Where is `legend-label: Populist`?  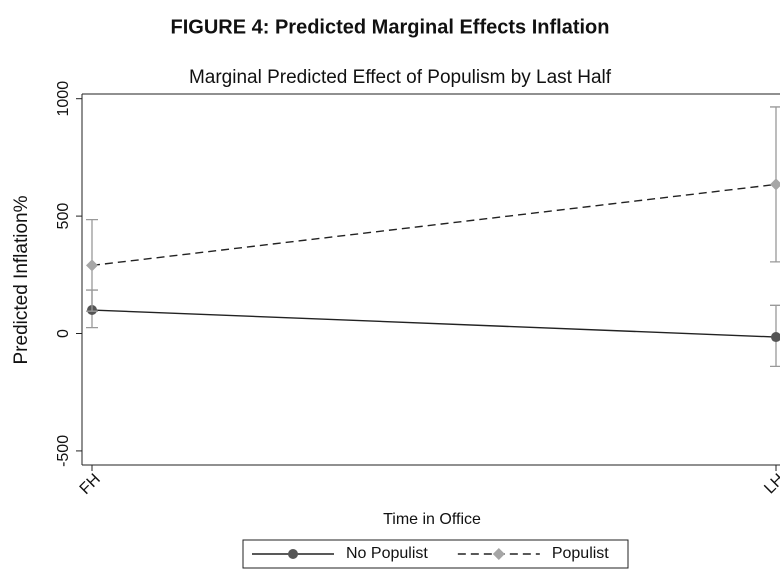 legend-label: Populist is located at coordinates (580, 553).